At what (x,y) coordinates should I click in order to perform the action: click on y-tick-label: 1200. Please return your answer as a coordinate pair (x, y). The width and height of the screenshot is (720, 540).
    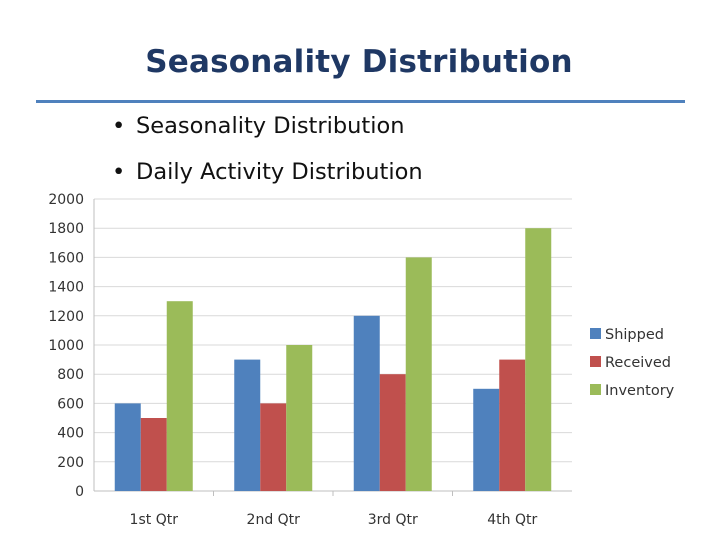
    Looking at the image, I should click on (66, 317).